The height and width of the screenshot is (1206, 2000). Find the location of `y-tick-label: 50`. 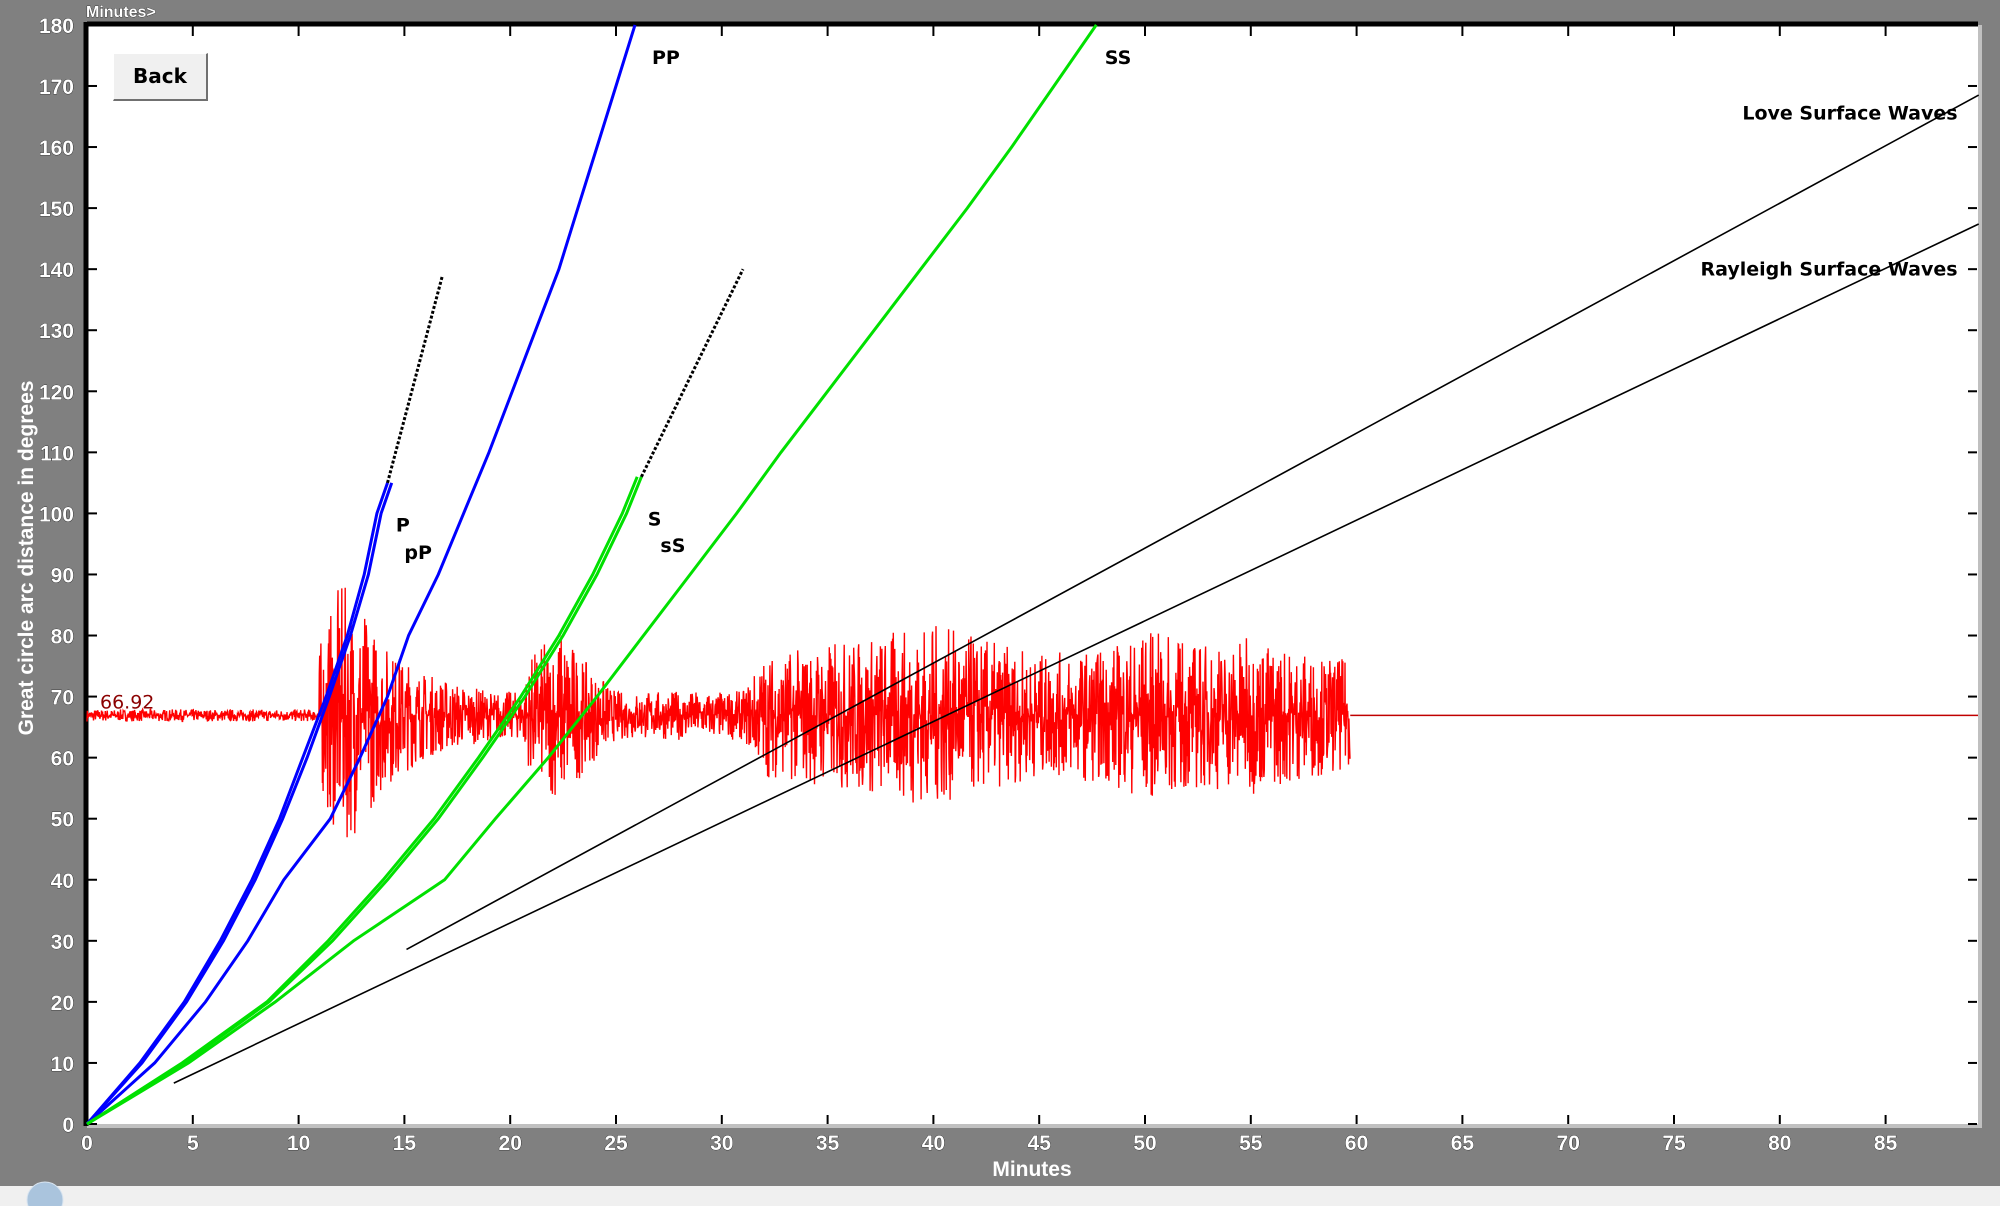

y-tick-label: 50 is located at coordinates (62, 820).